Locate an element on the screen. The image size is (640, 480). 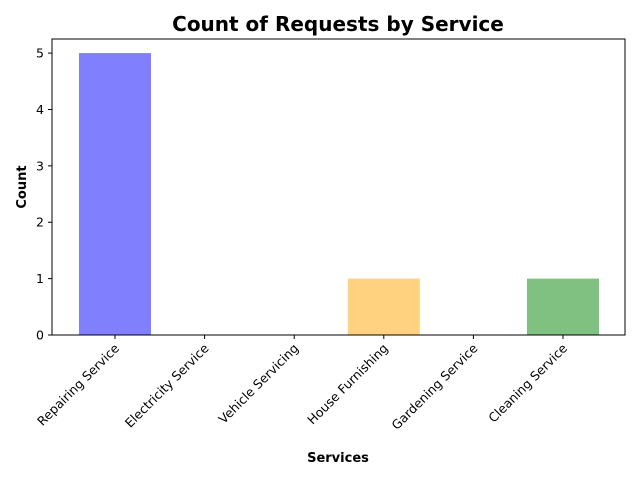
chart-title: Count of Requests by Service is located at coordinates (338, 24).